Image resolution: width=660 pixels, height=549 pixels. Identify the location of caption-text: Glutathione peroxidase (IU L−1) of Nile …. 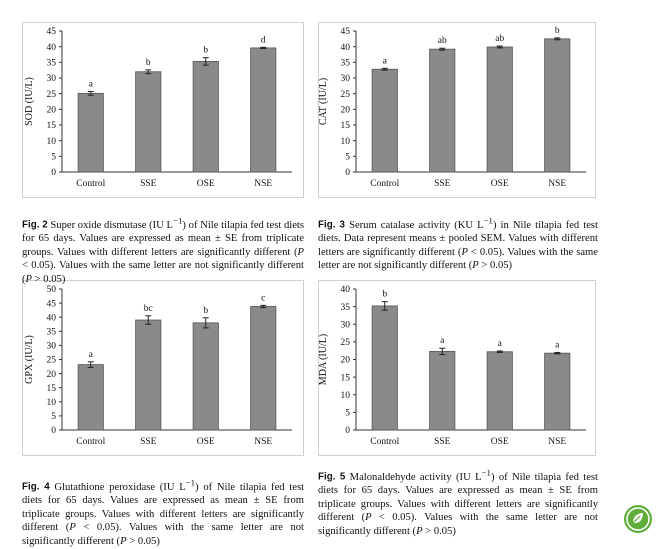
(163, 512).